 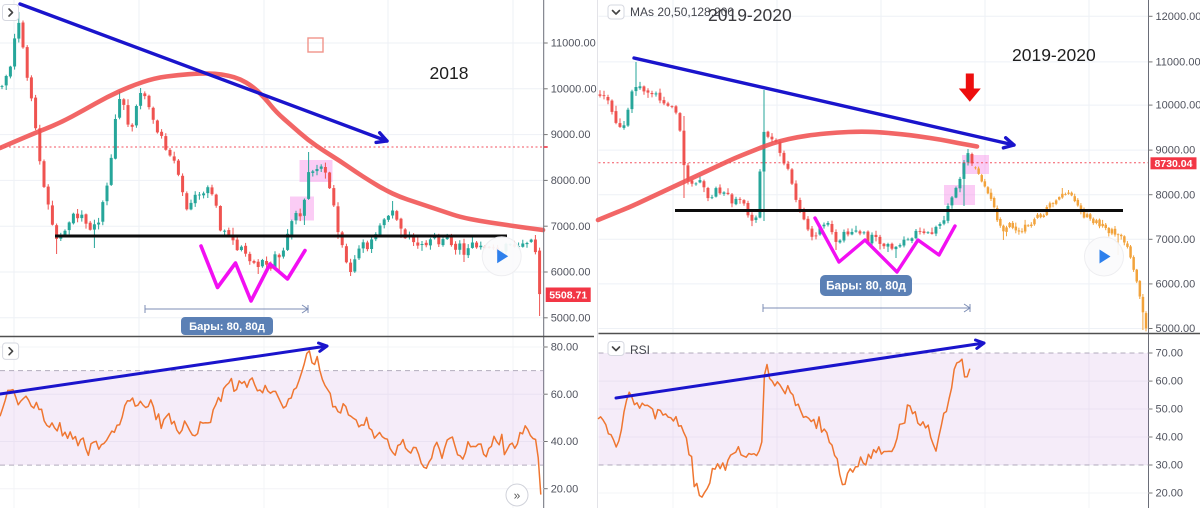 What do you see at coordinates (565, 348) in the screenshot?
I see `svg-text: 80.00` at bounding box center [565, 348].